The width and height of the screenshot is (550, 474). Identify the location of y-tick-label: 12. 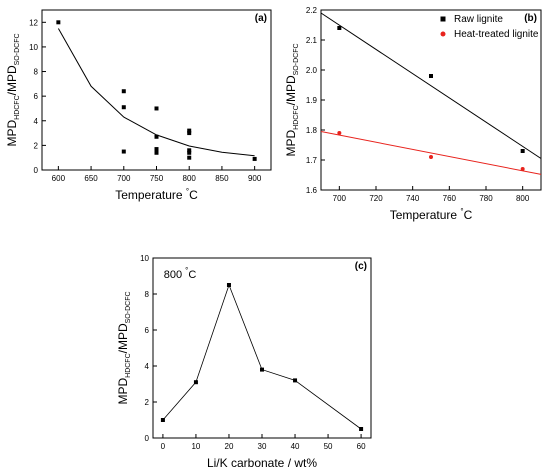
(33, 22).